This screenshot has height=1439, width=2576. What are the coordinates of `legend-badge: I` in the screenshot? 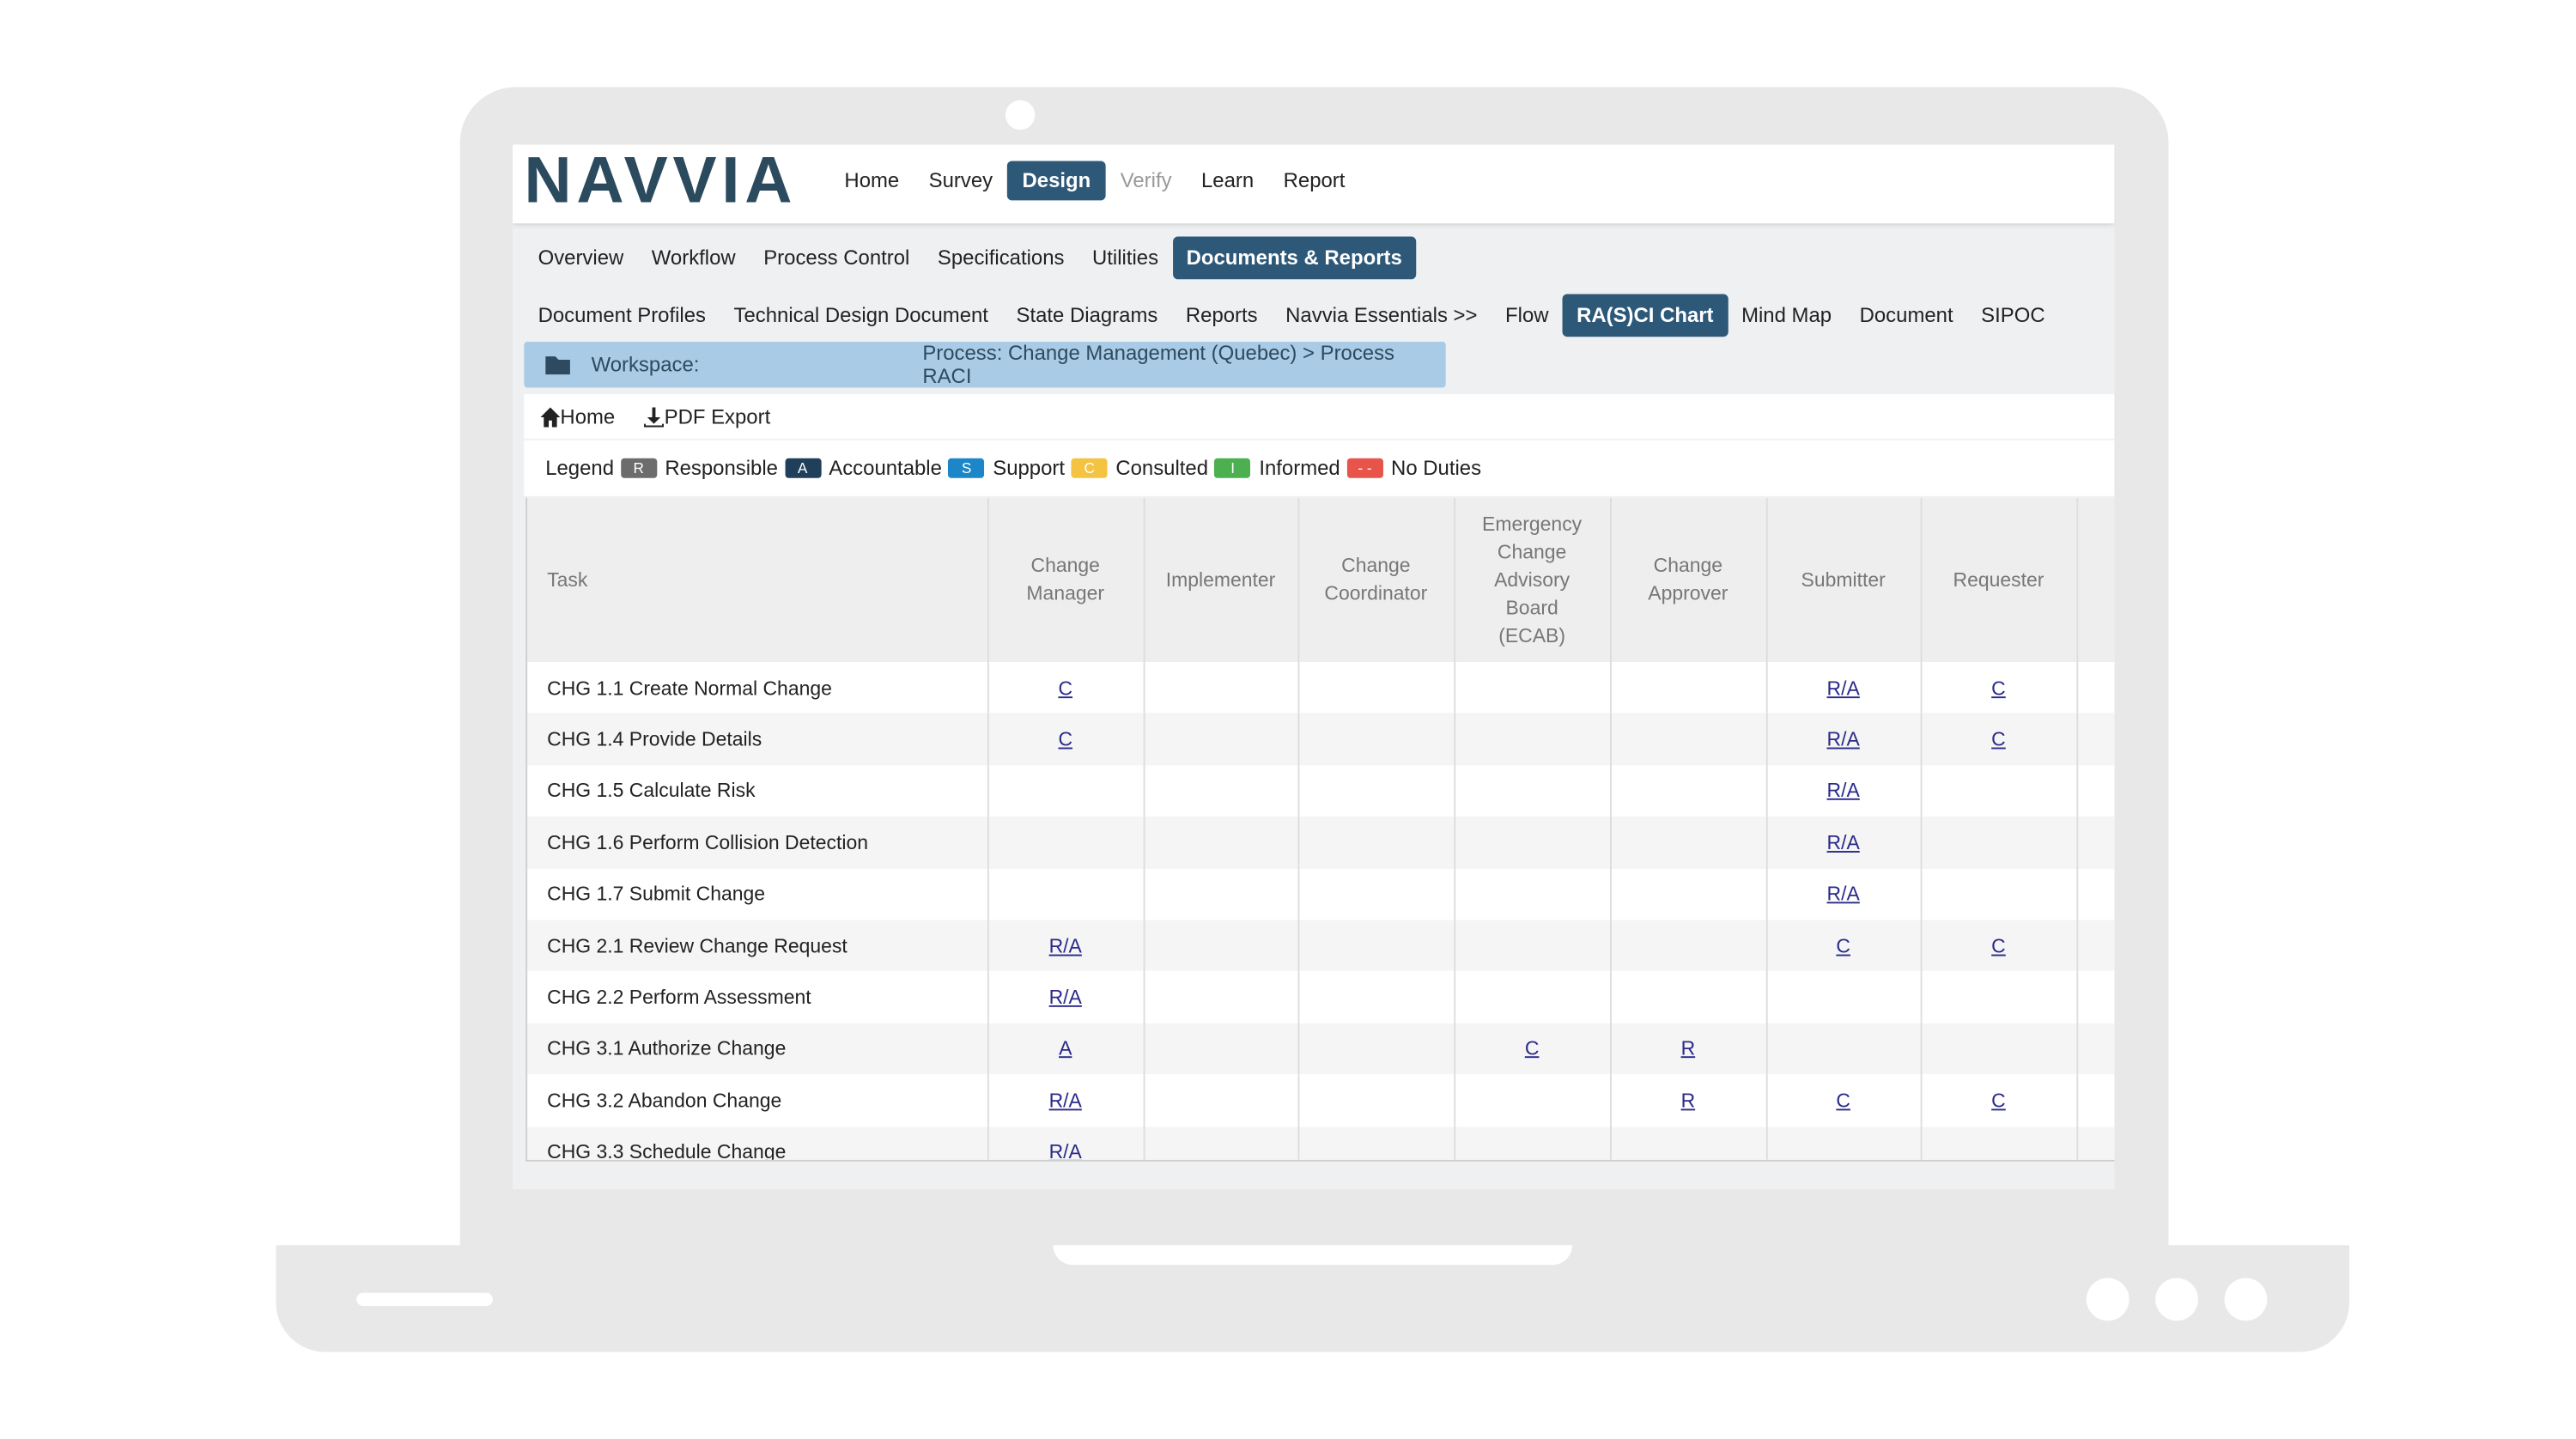 It's located at (1232, 468).